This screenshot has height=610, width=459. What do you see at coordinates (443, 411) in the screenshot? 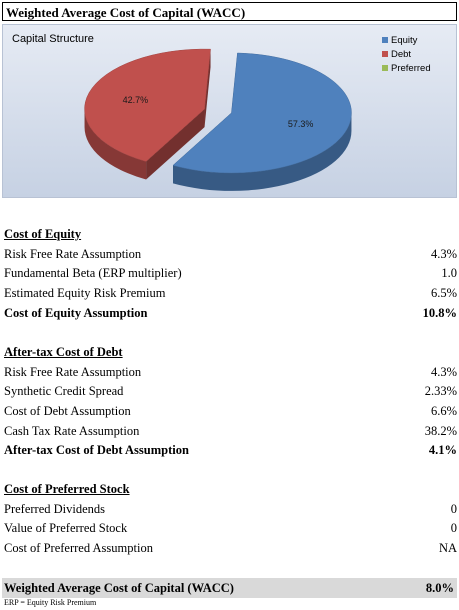
I see `row-value: 6.6%` at bounding box center [443, 411].